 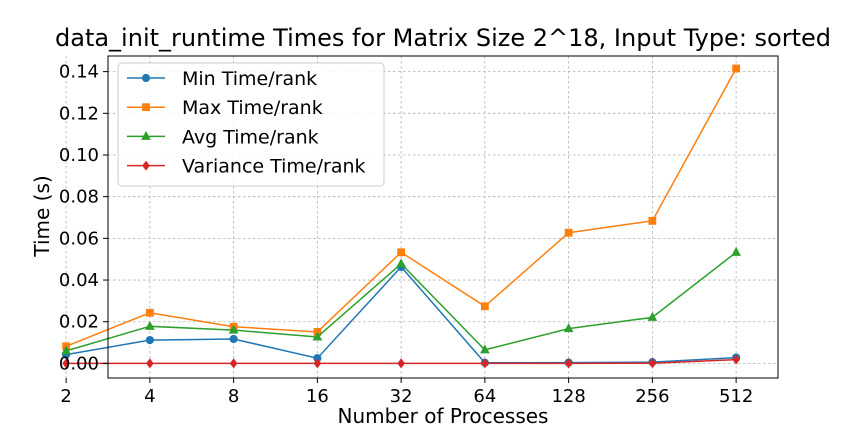 What do you see at coordinates (83, 218) in the screenshot?
I see `y-axis: 0.00 0.02 0.04 0.06 0.08 0.10 0.12 0.14` at bounding box center [83, 218].